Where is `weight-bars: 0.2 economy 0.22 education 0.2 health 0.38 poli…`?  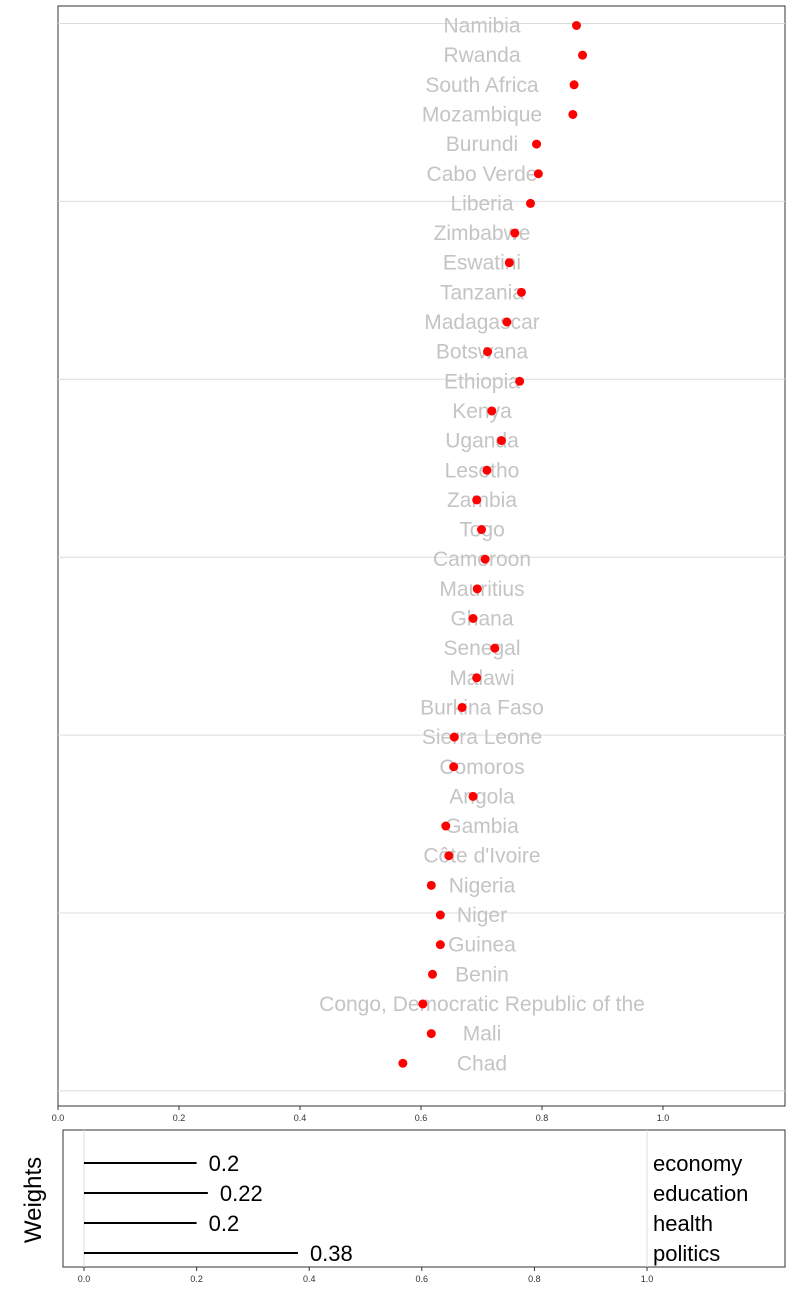
weight-bars: 0.2 economy 0.22 education 0.2 health 0.38 poli… is located at coordinates (416, 1208).